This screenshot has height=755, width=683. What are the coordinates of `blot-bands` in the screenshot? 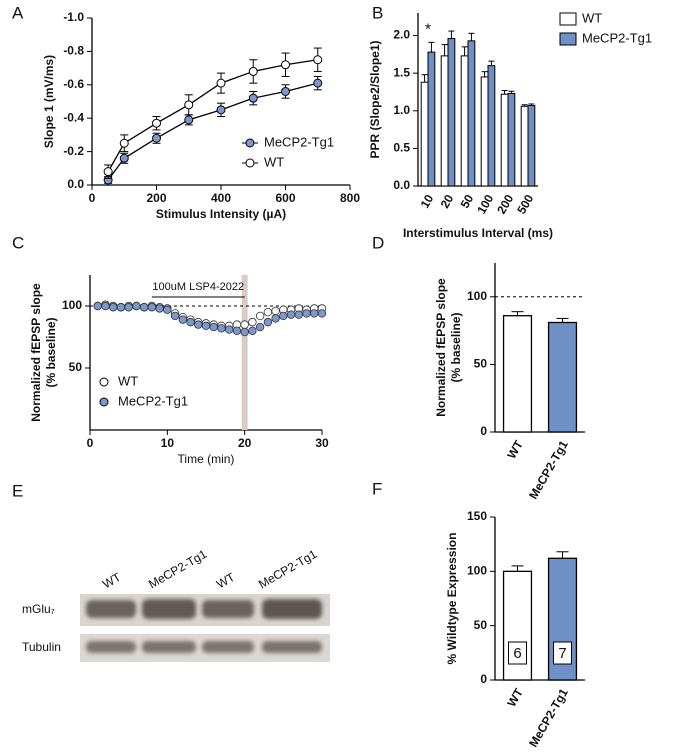 It's located at (204, 626).